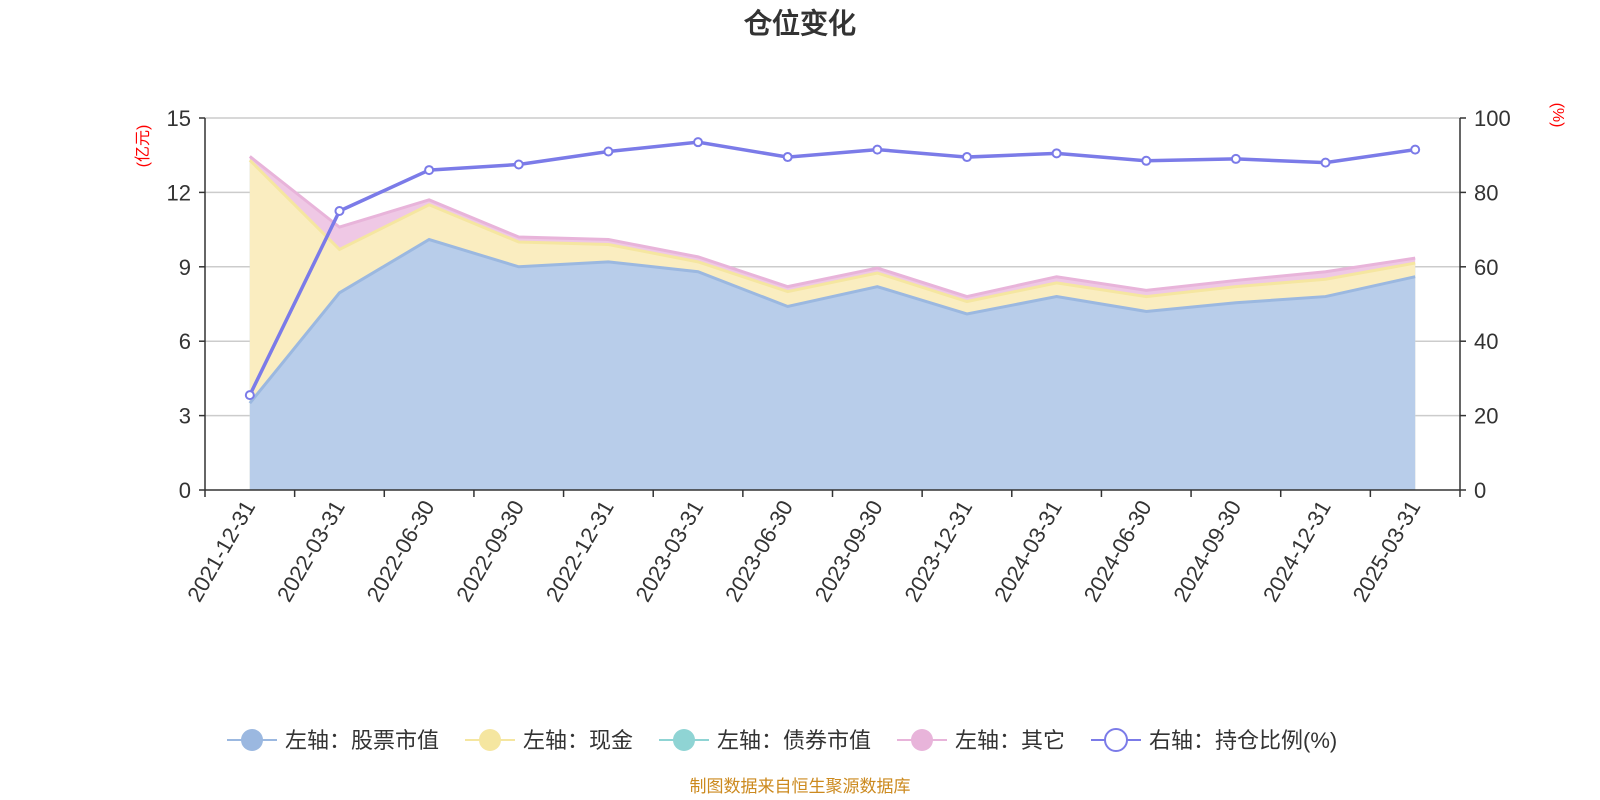 The height and width of the screenshot is (800, 1600). What do you see at coordinates (311, 551) in the screenshot?
I see `x-axis-tick-label: 2022-03-31` at bounding box center [311, 551].